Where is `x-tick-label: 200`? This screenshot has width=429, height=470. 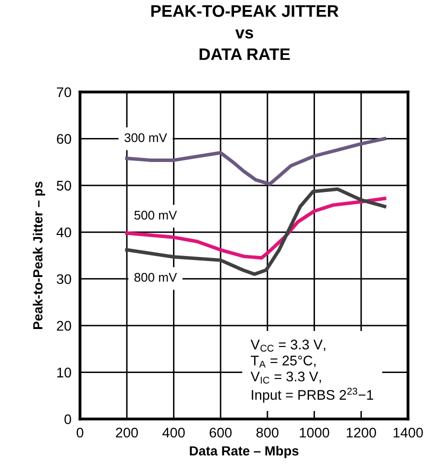 x-tick-label: 200 is located at coordinates (127, 433).